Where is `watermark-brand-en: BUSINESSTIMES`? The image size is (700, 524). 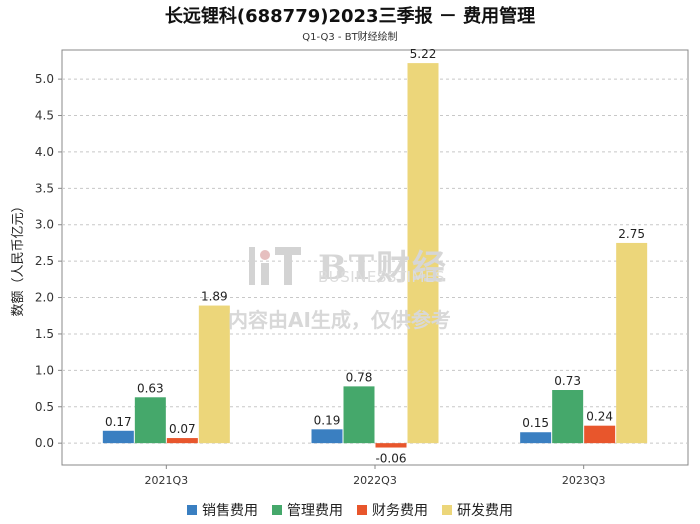
watermark-brand-en: BUSINESSTIMES is located at coordinates (381, 277).